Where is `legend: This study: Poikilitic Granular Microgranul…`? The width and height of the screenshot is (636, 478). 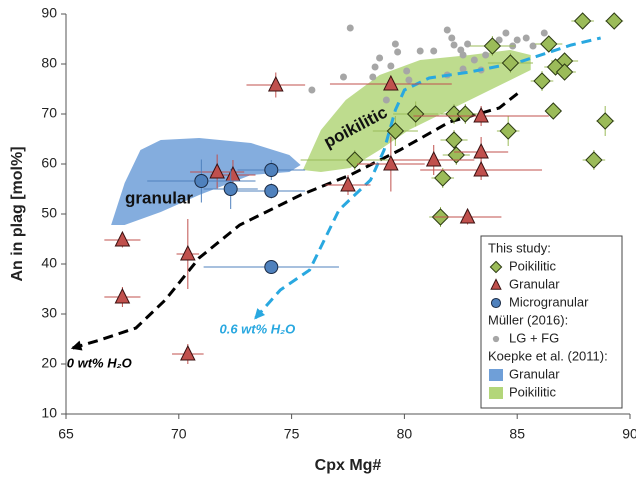 legend: This study: Poikilitic Granular Microgranul… is located at coordinates (551, 322).